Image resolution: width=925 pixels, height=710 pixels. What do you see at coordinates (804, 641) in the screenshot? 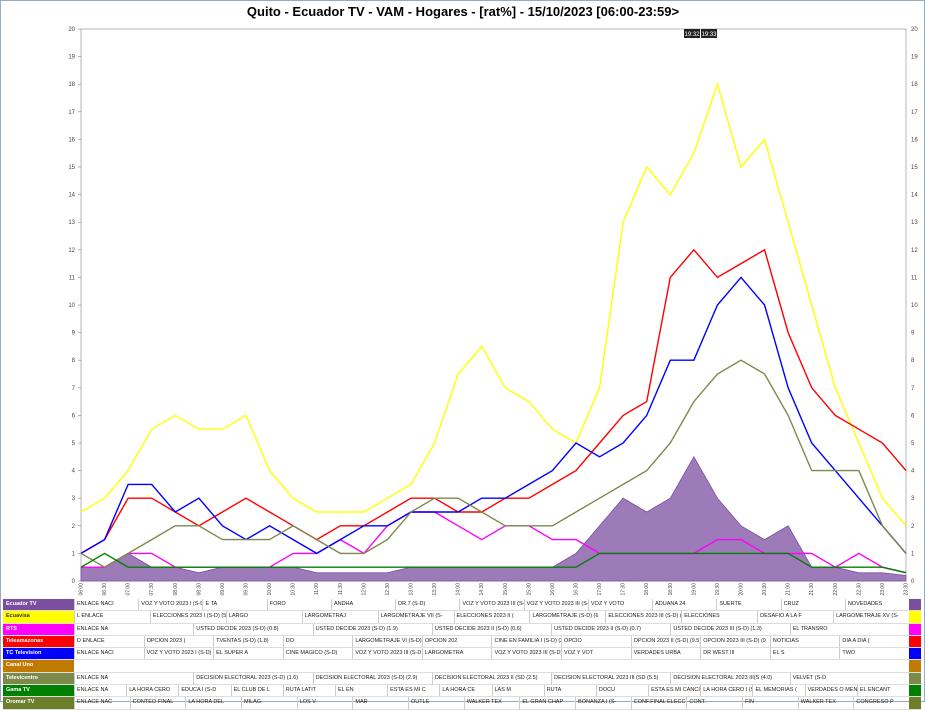
I see `program: NOTICIAS` at bounding box center [804, 641].